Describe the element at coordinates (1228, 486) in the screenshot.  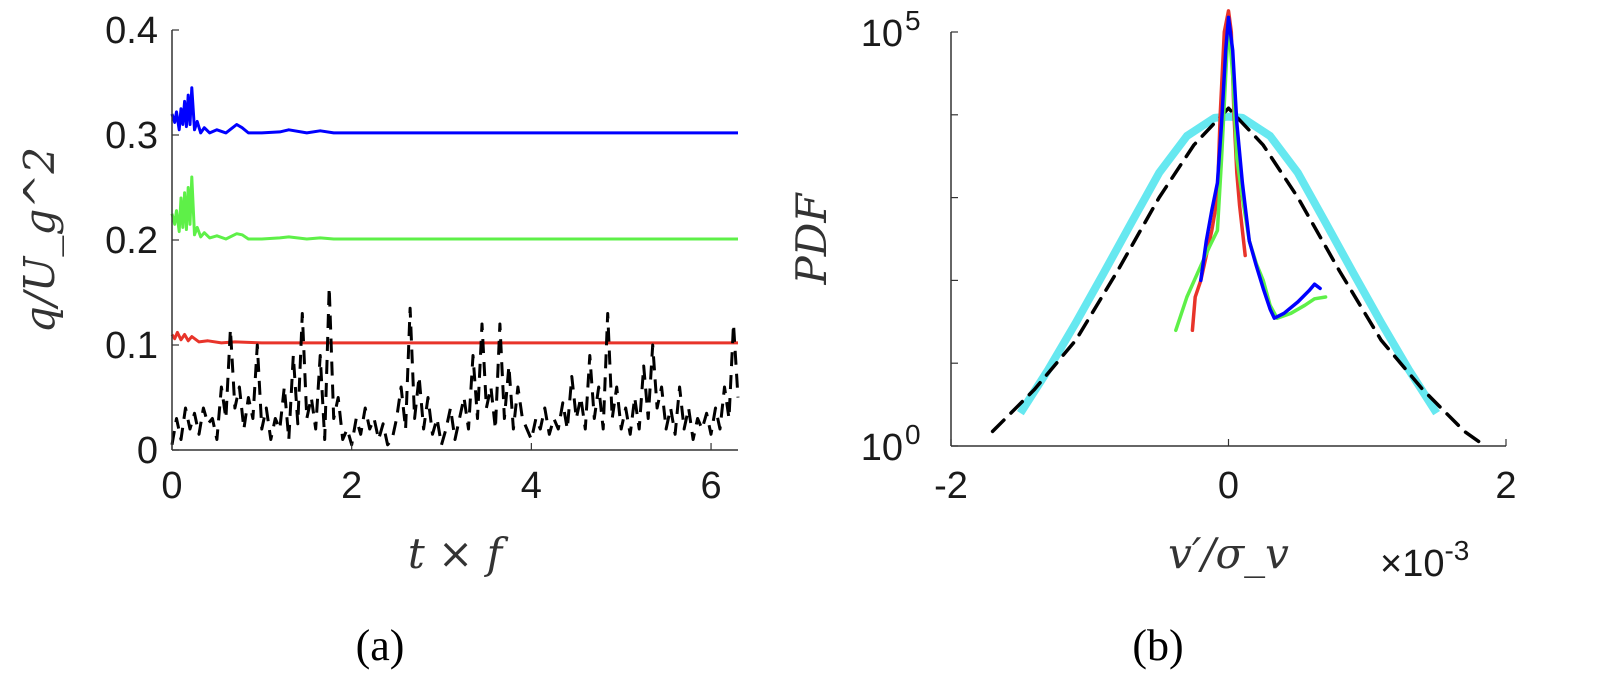
I see `panel-b-x-tick-label: 0` at that location.